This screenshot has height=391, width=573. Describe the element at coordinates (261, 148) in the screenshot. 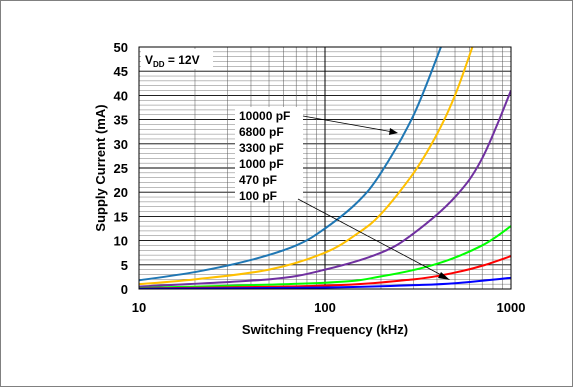

I see `capacitance-label: 3300 pF` at that location.